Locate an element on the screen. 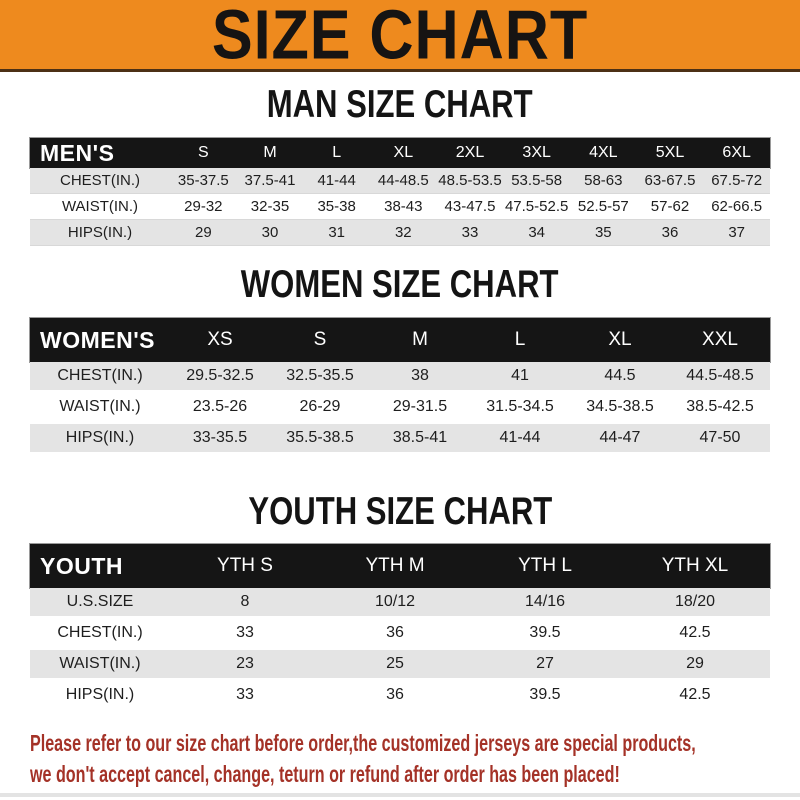 This screenshot has width=800, height=800. table-cell: 23.5-26 is located at coordinates (220, 406).